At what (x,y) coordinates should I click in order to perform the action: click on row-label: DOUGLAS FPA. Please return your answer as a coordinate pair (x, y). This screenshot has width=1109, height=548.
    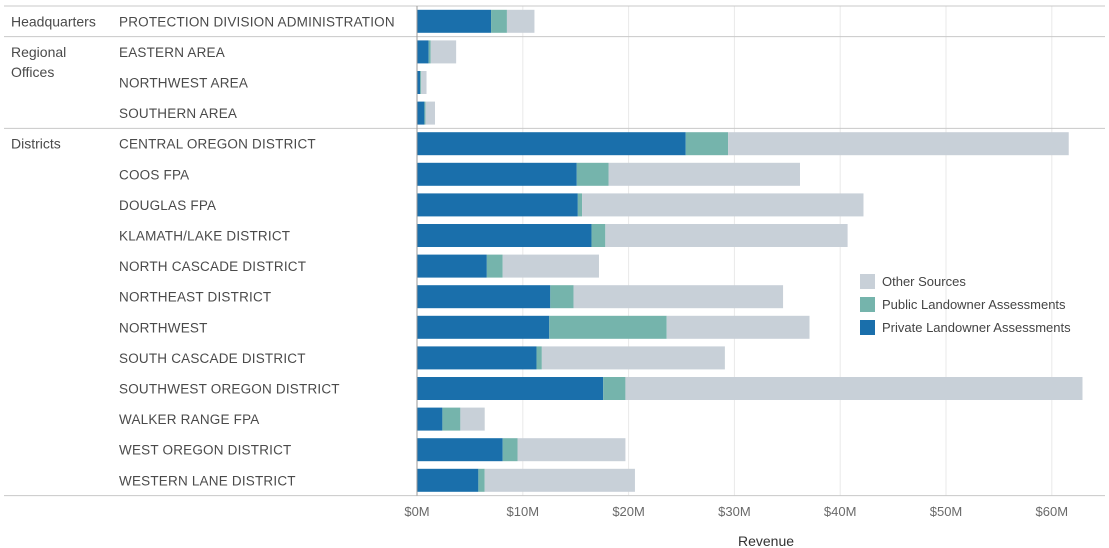
    Looking at the image, I should click on (167, 205).